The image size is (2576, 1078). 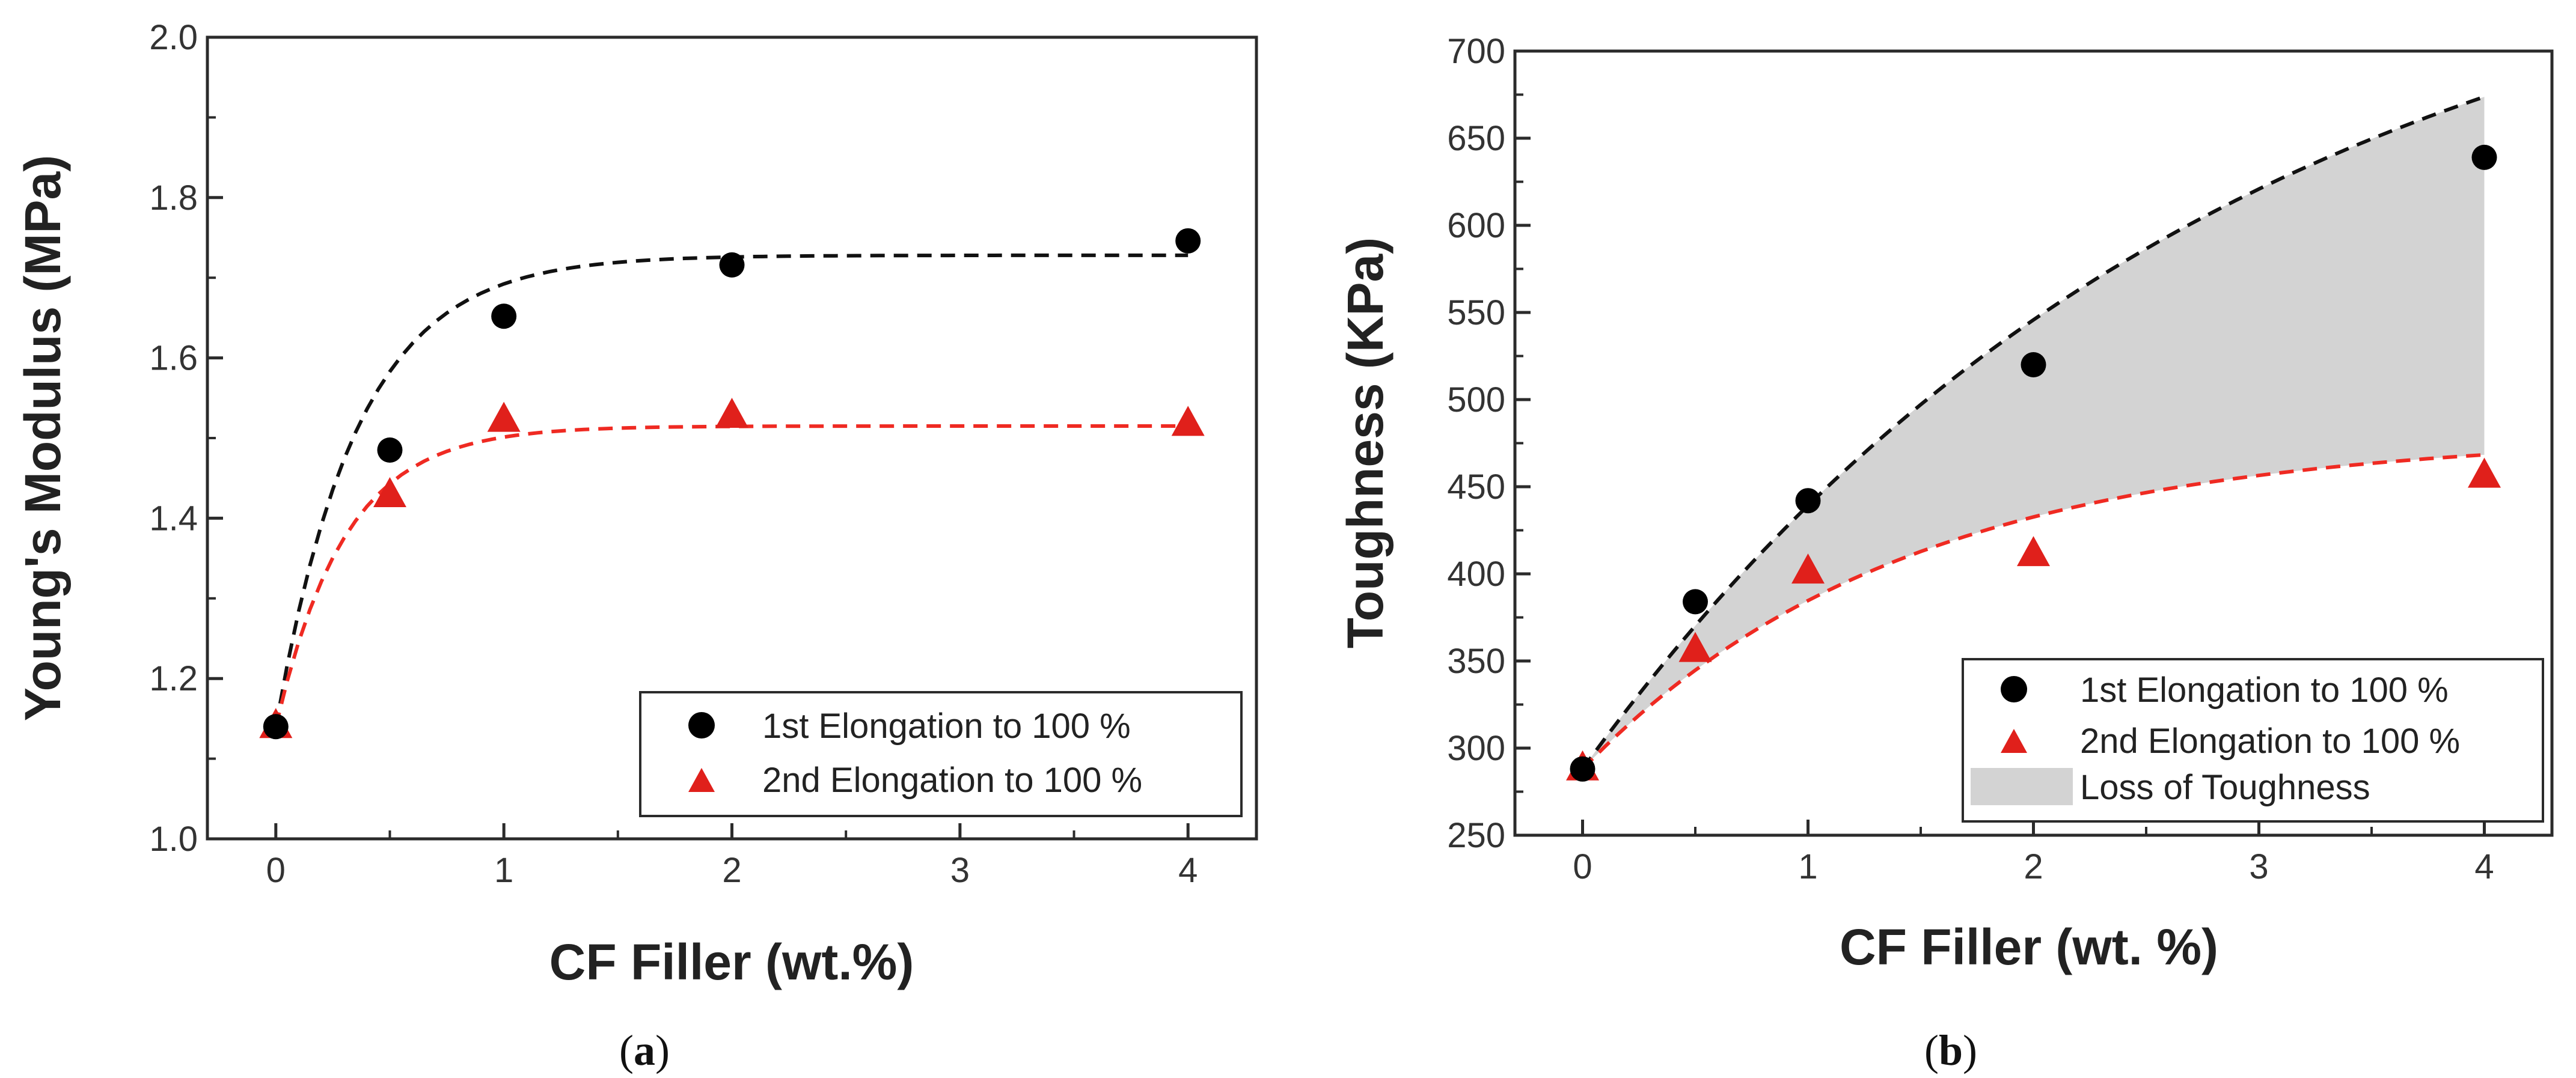 I want to click on y-tick-label: 450, so click(x=1476, y=487).